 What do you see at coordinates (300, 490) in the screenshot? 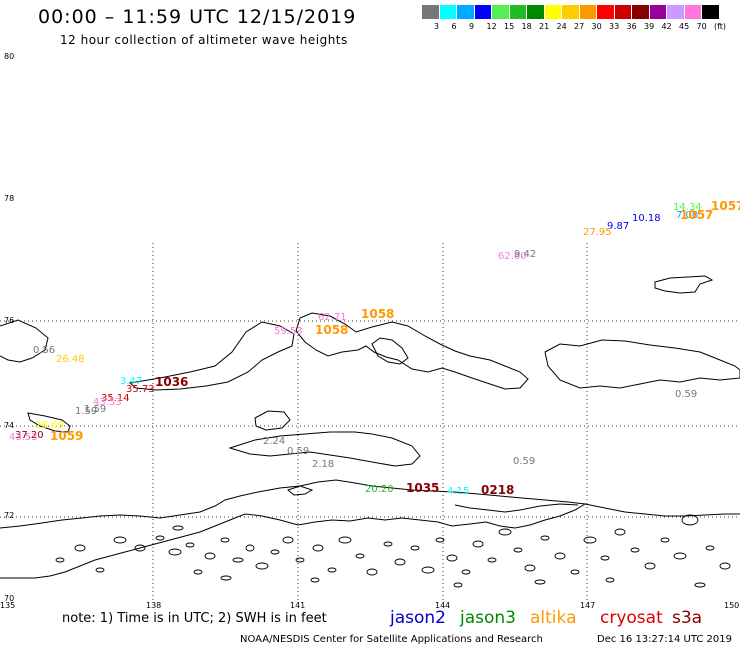
I see `coastline-lagoon` at bounding box center [300, 490].